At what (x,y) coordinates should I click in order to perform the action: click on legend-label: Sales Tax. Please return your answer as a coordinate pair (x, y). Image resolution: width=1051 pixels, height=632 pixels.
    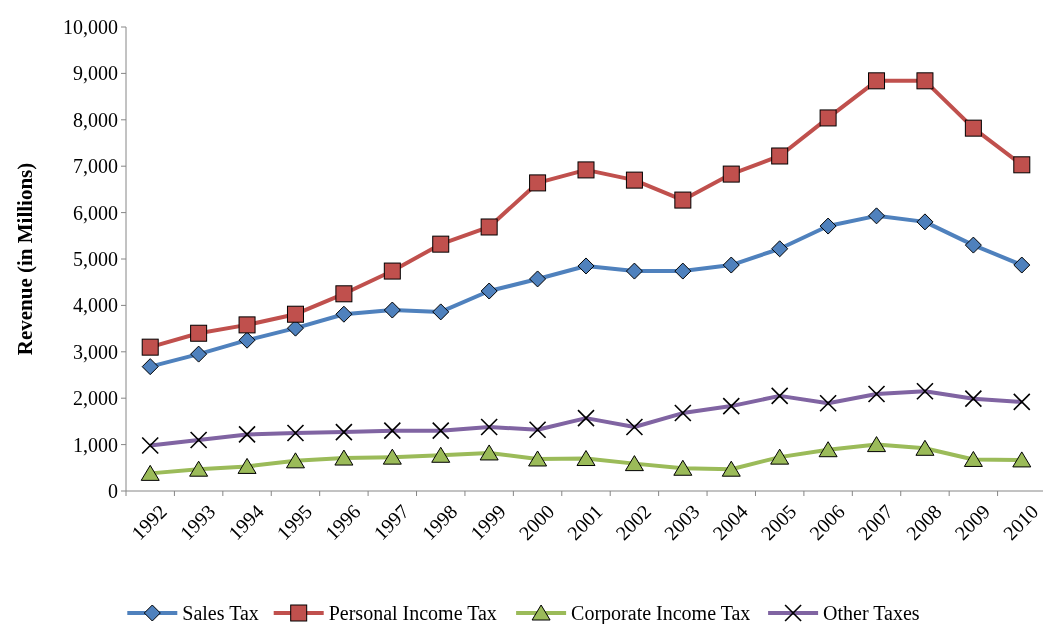
    Looking at the image, I should click on (220, 613).